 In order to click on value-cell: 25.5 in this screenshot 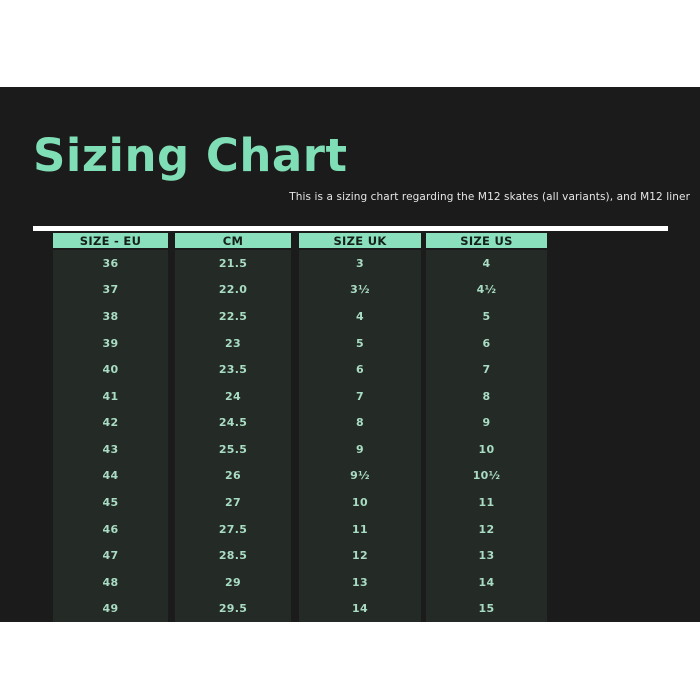, I will do `click(233, 449)`.